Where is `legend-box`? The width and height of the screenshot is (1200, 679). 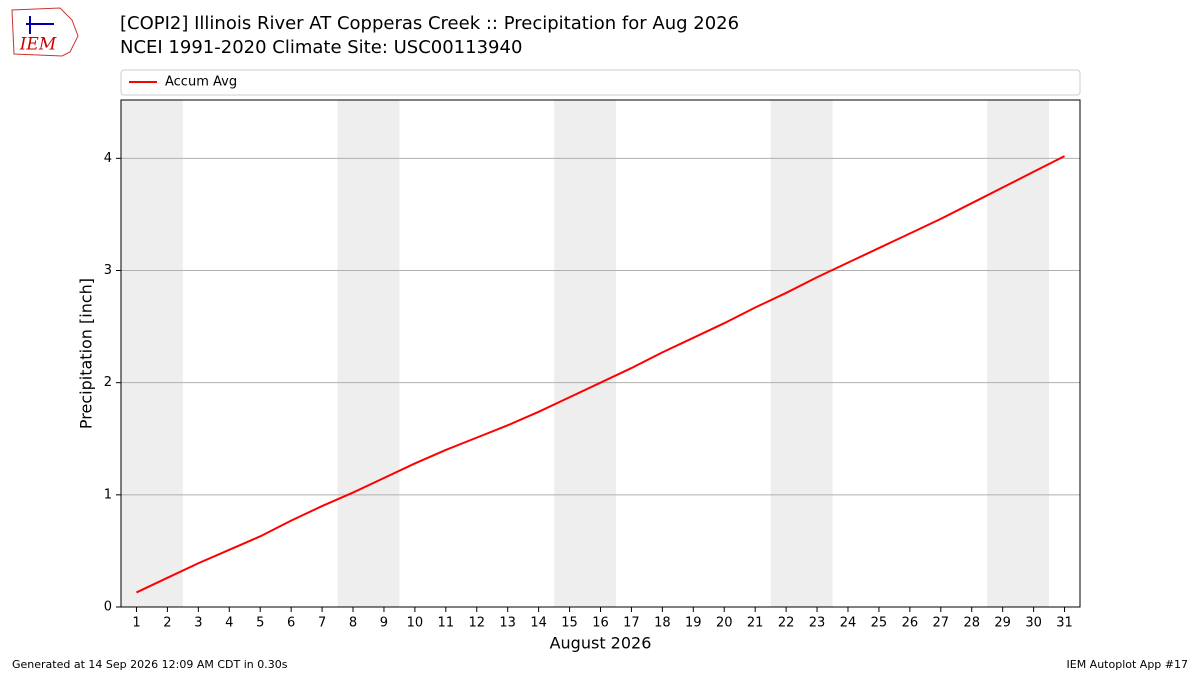 legend-box is located at coordinates (600, 82).